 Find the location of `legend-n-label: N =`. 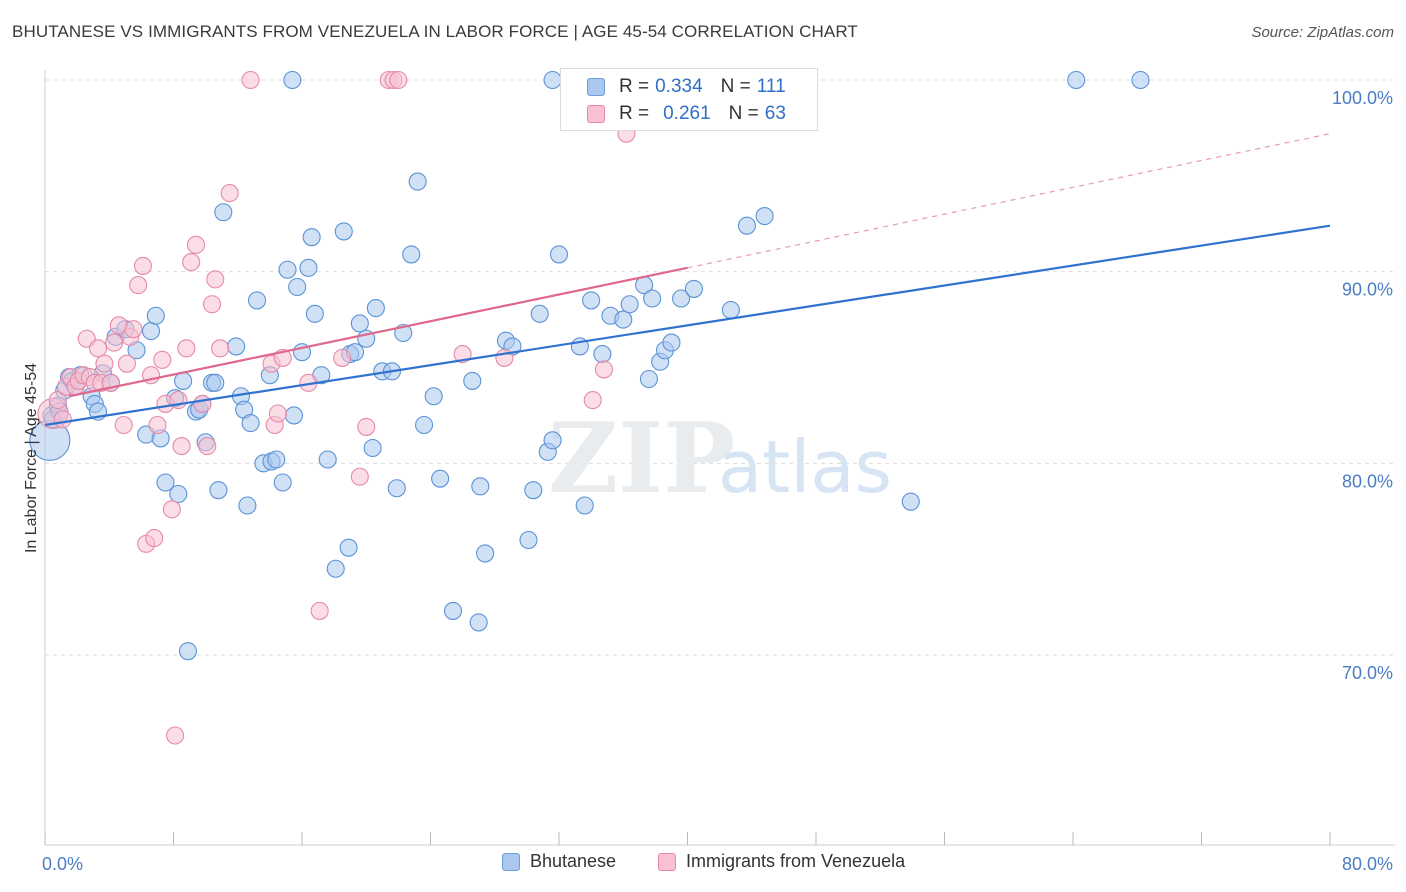

legend-n-label: N = is located at coordinates (743, 113).